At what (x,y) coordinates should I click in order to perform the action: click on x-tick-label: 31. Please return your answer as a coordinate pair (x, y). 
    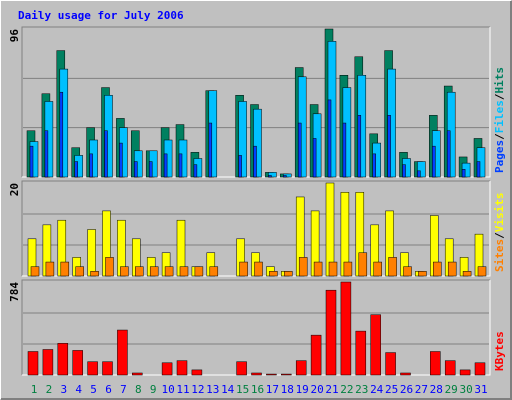
    Looking at the image, I should click on (480, 389).